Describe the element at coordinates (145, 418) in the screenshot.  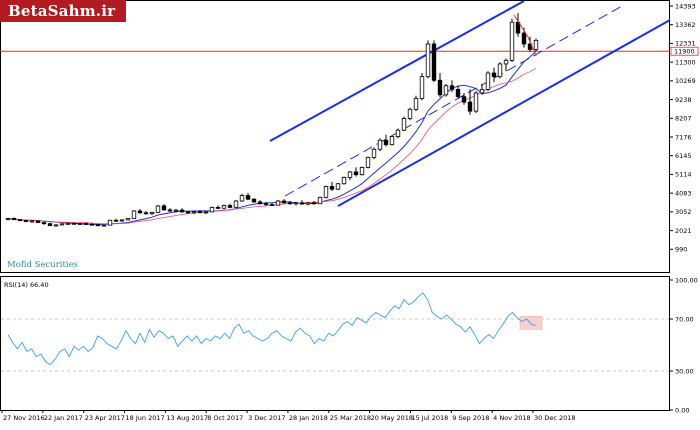
I see `x-tick-label: 18 Jun 2017` at that location.